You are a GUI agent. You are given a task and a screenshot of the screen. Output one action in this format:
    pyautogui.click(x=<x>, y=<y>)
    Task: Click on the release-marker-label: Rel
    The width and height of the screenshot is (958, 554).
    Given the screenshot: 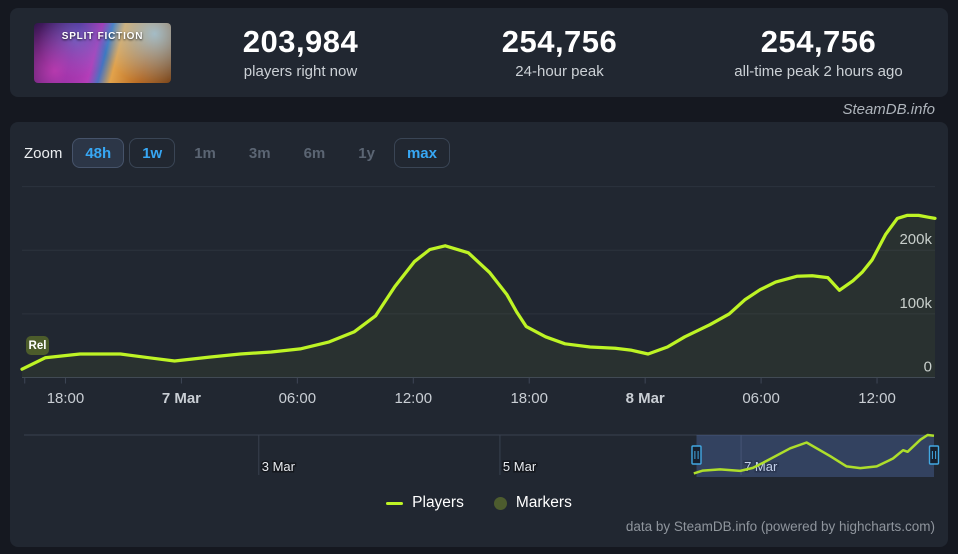 What is the action you would take?
    pyautogui.click(x=37, y=345)
    